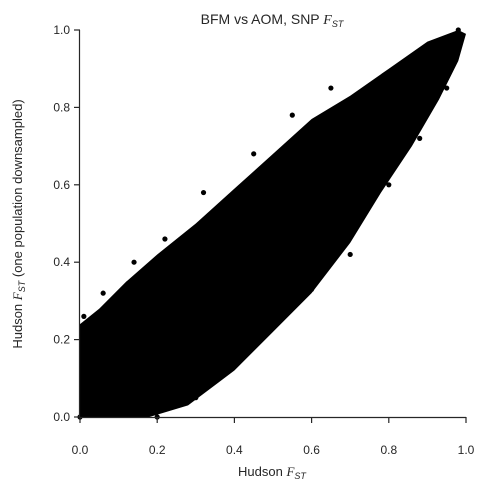  What do you see at coordinates (18, 223) in the screenshot?
I see `y-axis-label: Hudson FST (one population downsampled)` at bounding box center [18, 223].